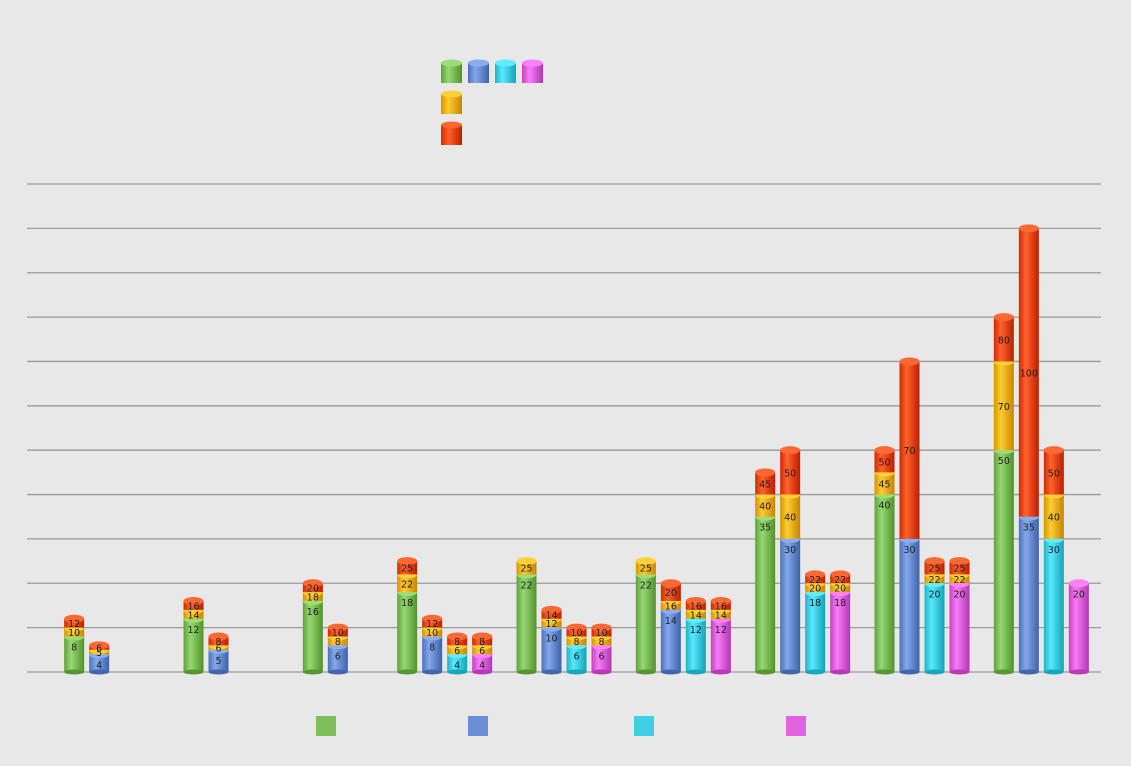  Describe the element at coordinates (478, 726) in the screenshot. I see `legend-swatch-blue` at that location.